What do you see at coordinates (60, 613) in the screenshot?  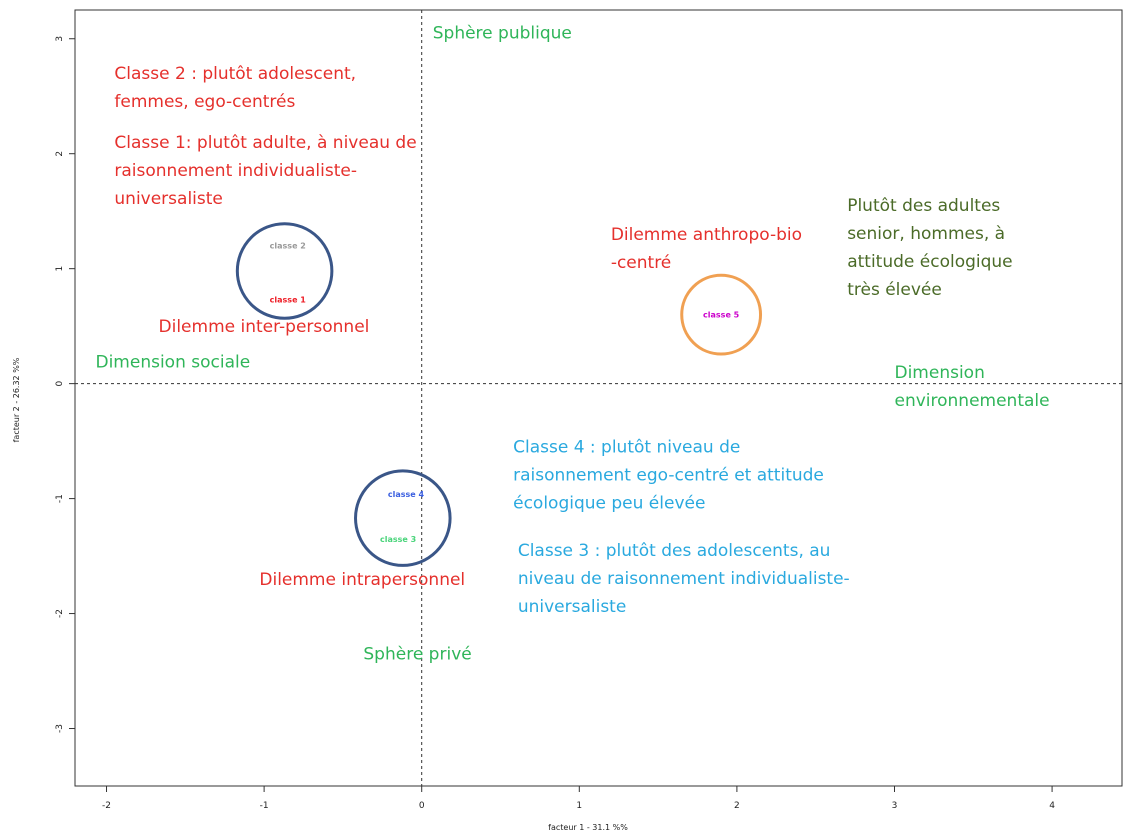 I see `y-tick-label: -2` at bounding box center [60, 613].